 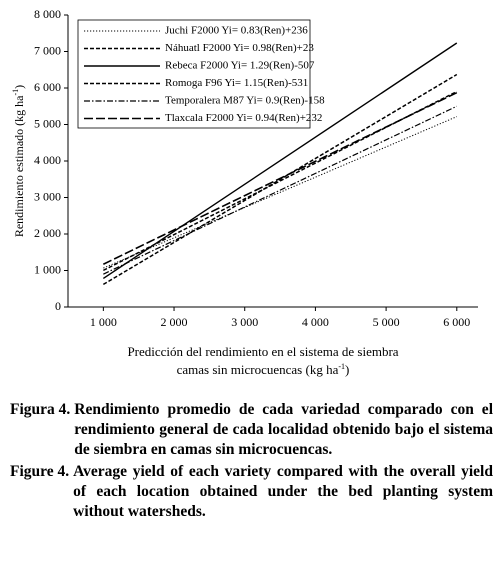 I want to click on y-axis-label: Rendimiento estimado (kg ha-1), so click(x=18, y=161).